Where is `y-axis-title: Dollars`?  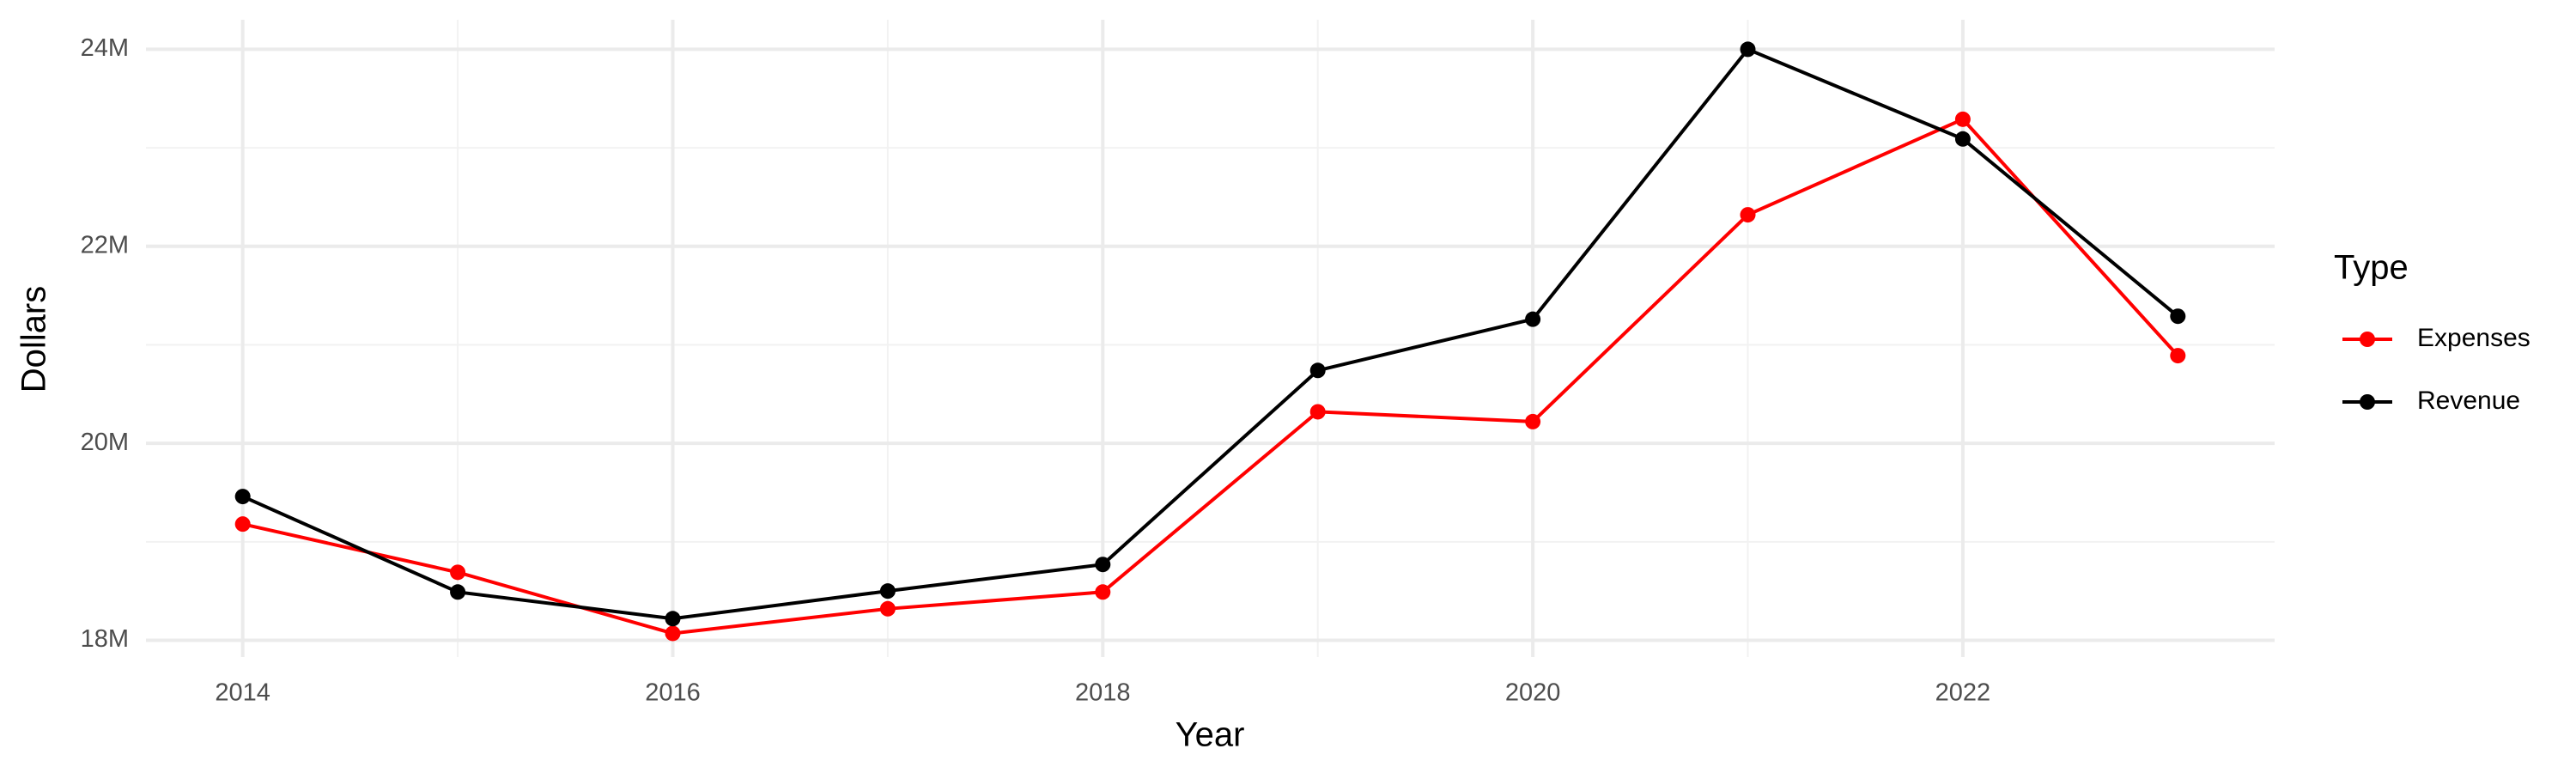
y-axis-title: Dollars is located at coordinates (34, 339).